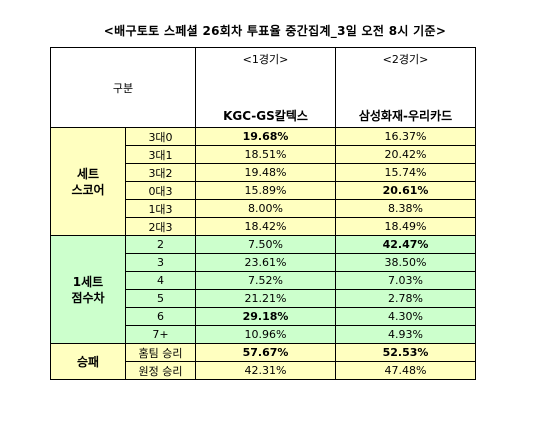 Image resolution: width=550 pixels, height=424 pixels. Describe the element at coordinates (88, 281) in the screenshot. I see `group-label-line: 1세트` at that location.